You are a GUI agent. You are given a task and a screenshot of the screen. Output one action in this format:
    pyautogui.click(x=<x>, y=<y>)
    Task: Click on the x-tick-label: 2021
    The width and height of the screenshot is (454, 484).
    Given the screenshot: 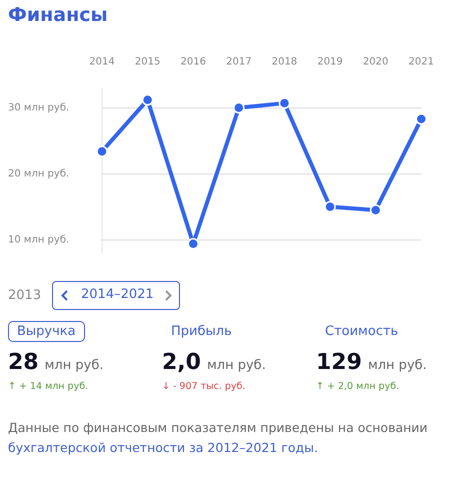 What is the action you would take?
    pyautogui.click(x=421, y=62)
    